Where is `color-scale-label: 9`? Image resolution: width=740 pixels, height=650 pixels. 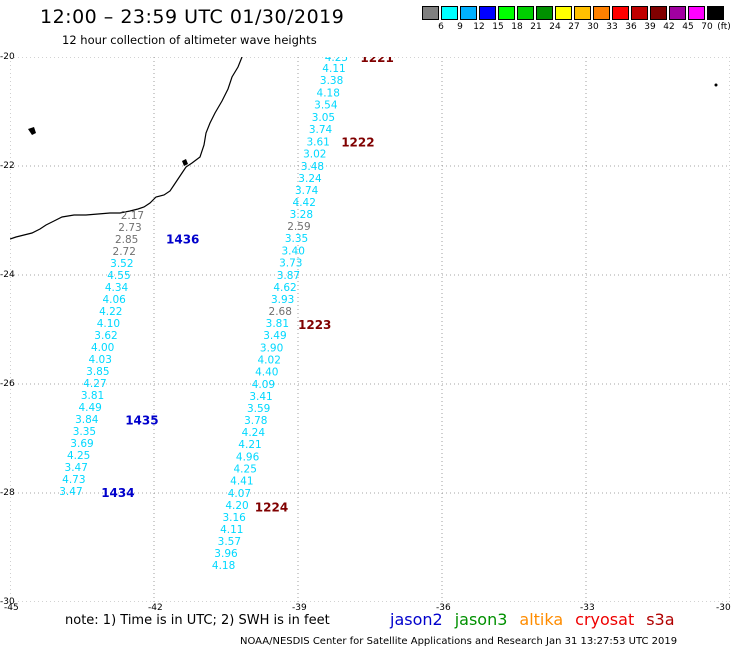 color-scale-label: 9 is located at coordinates (460, 27).